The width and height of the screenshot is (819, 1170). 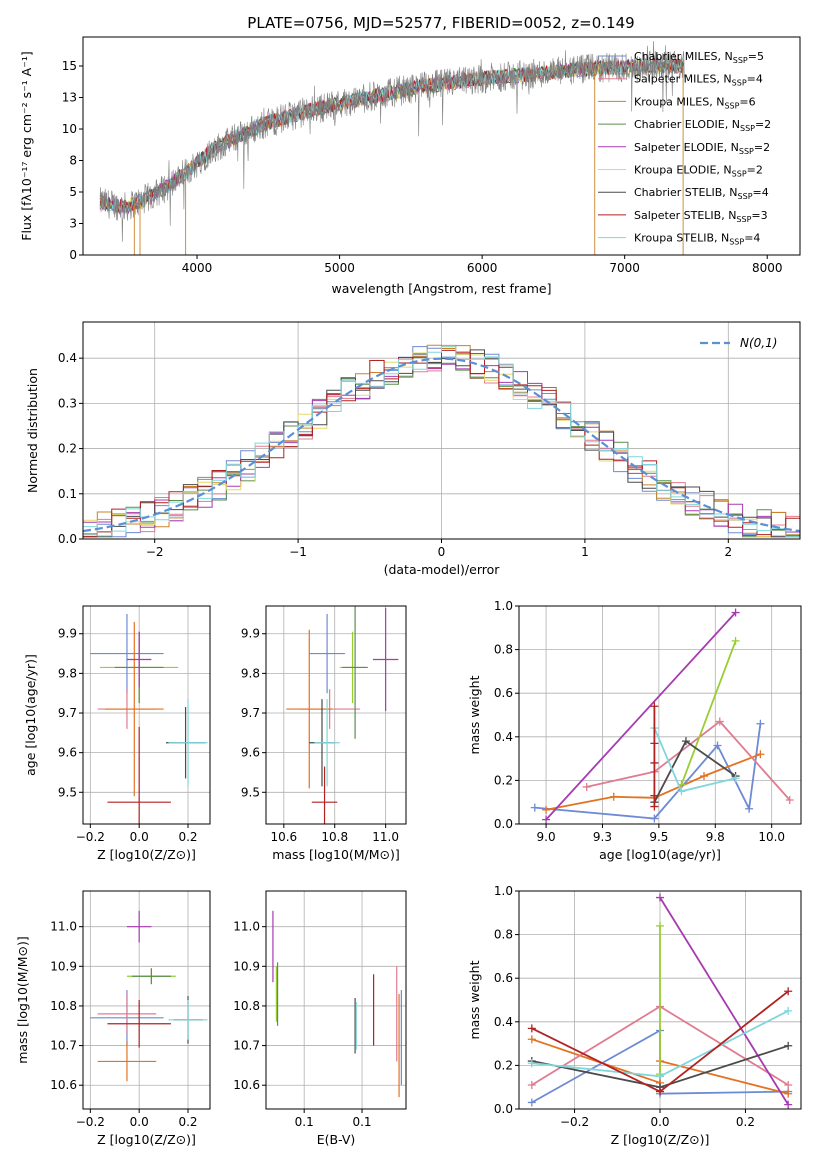 What do you see at coordinates (679, 101) in the screenshot?
I see `legend-text: Kroupa MILES, N` at bounding box center [679, 101].